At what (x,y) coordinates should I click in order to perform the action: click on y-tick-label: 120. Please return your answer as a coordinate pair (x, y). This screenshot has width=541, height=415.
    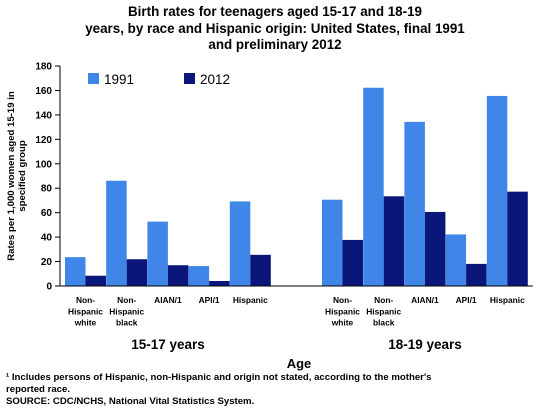
    Looking at the image, I should click on (43, 140).